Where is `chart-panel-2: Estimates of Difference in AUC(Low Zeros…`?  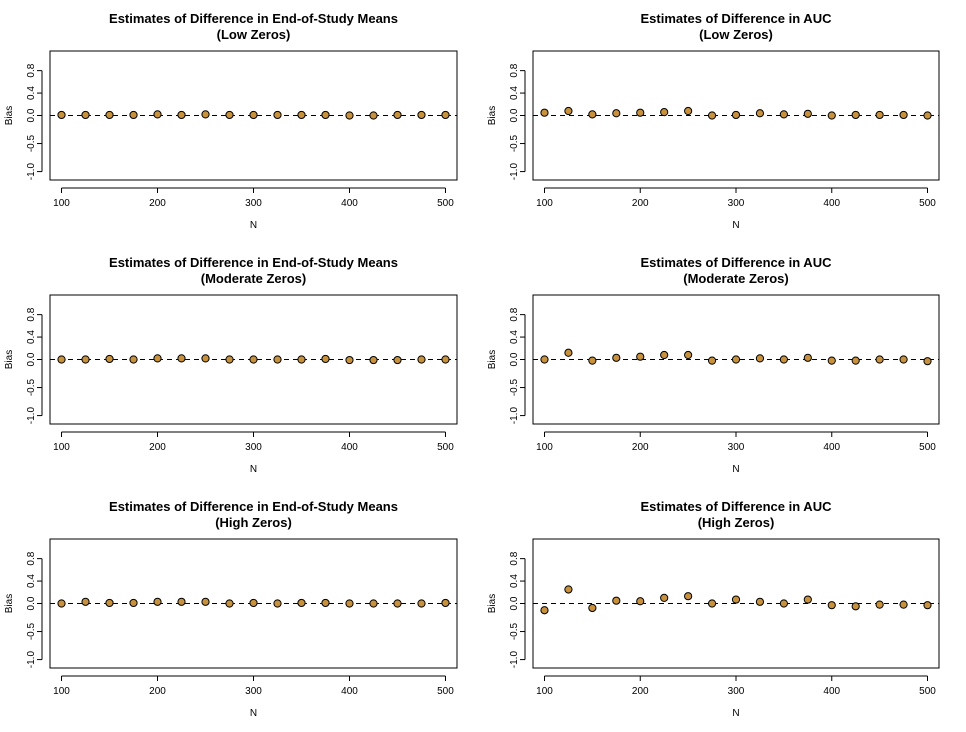
chart-panel-2: Estimates of Difference in AUC(Low Zeros… is located at coordinates (713, 121).